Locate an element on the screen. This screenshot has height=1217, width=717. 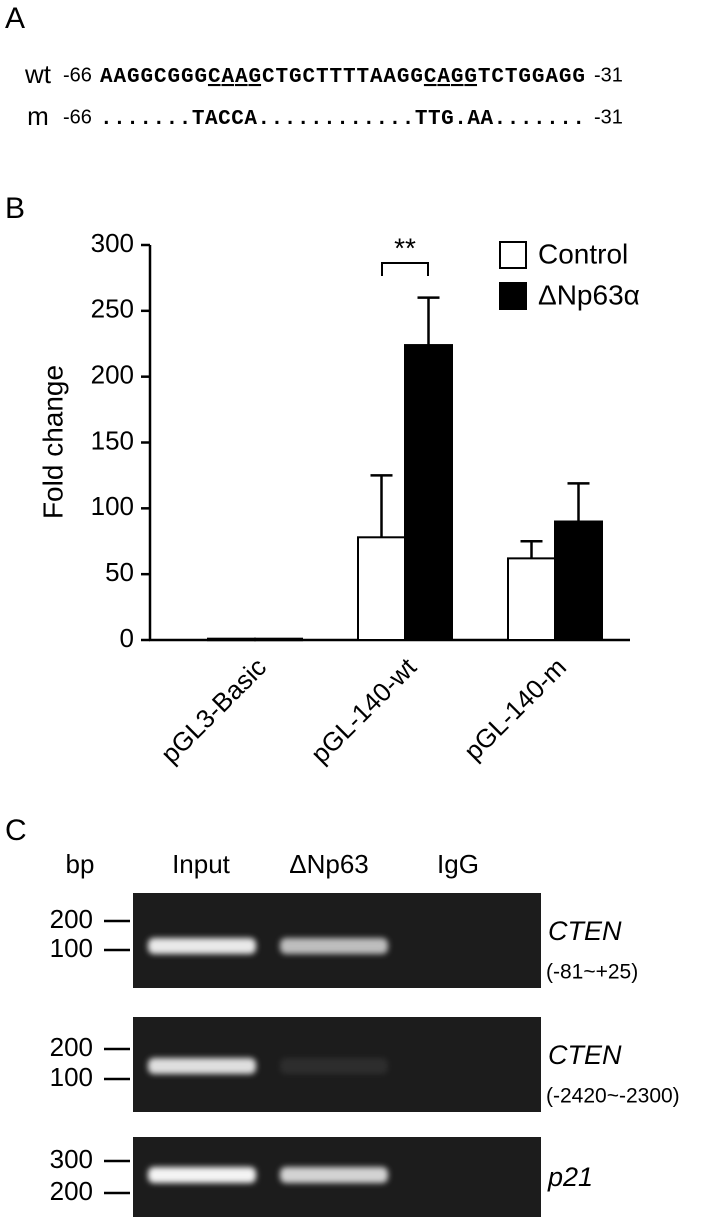
legend-label: Control is located at coordinates (583, 253).